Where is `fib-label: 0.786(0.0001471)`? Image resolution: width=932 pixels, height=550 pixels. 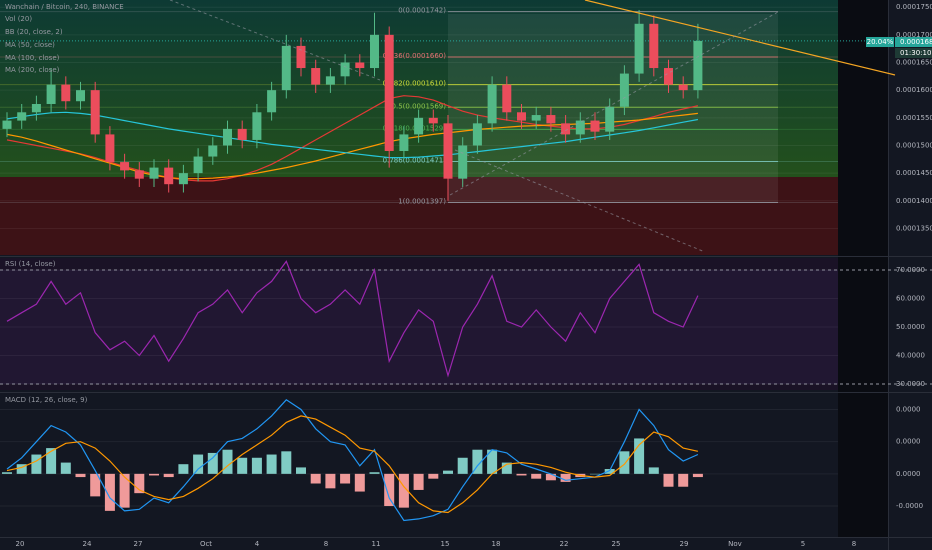 fib-label: 0.786(0.0001471) is located at coordinates (415, 161).